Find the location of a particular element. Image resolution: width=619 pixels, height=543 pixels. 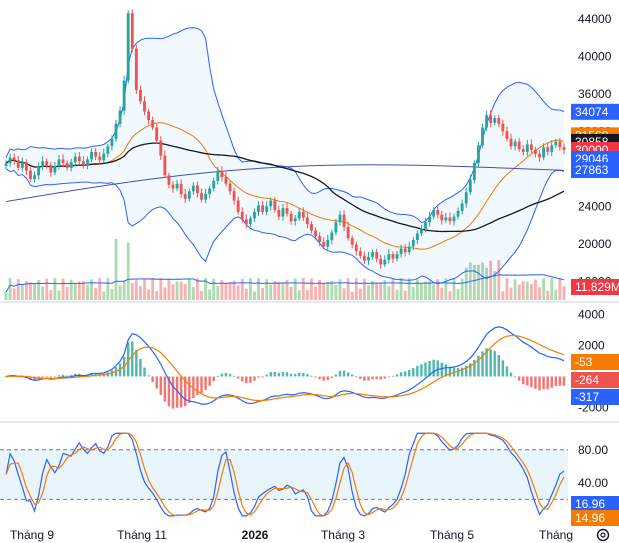

macd-signal-line is located at coordinates (285, 368).